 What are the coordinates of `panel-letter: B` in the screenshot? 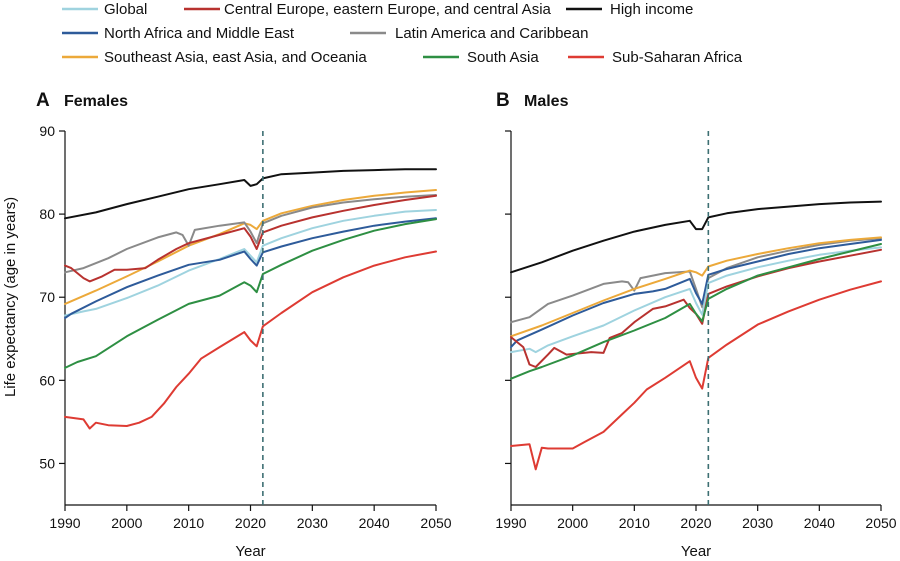 It's located at (503, 100).